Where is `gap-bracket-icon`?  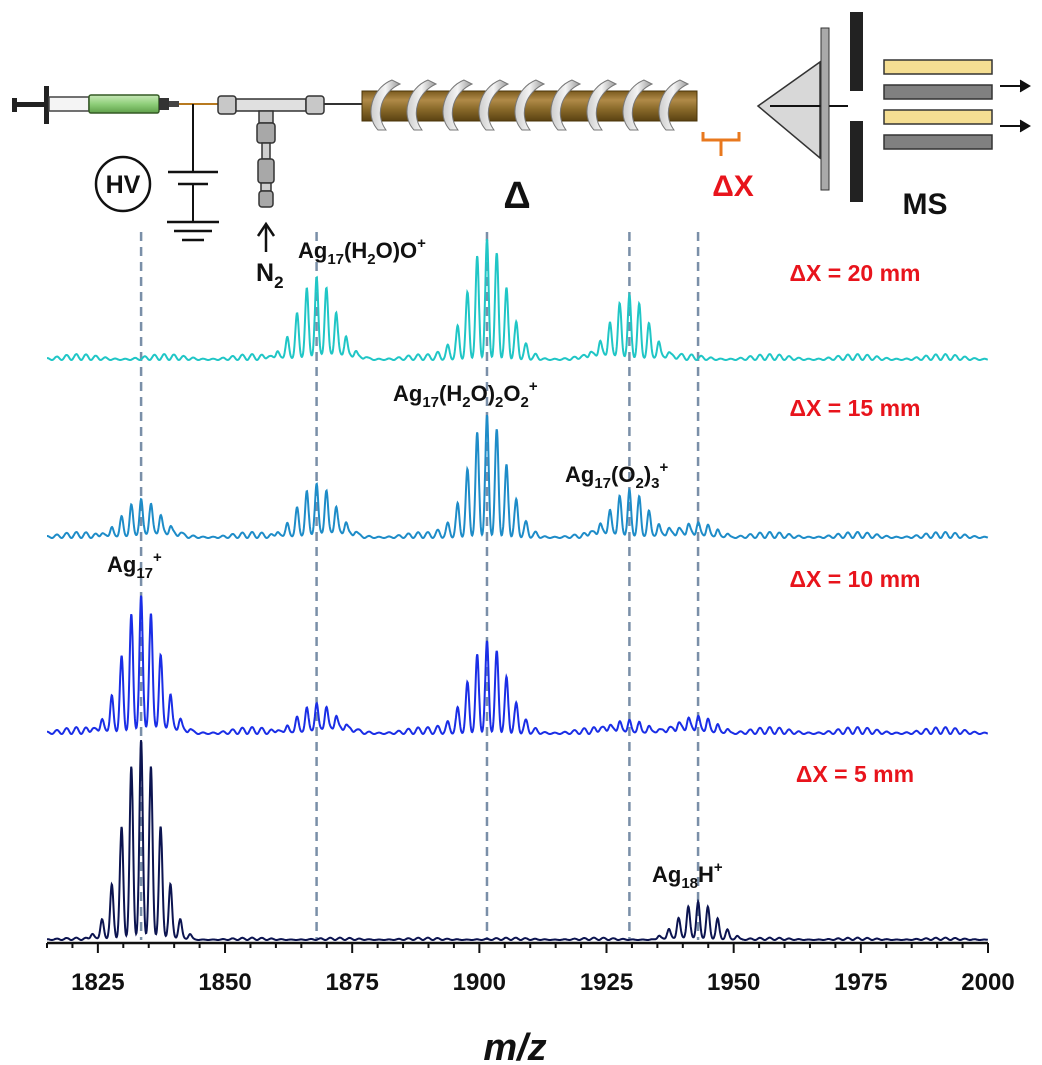
gap-bracket-icon is located at coordinates (721, 144).